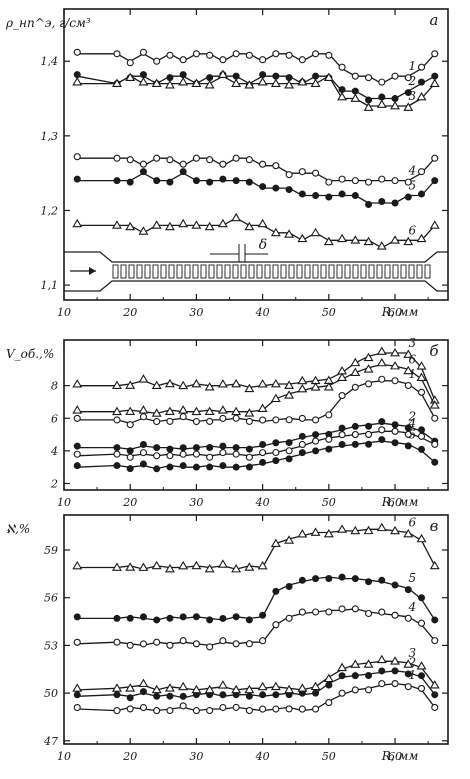 The height and width of the screenshot is (779, 470). I want to click on x-tick-label: 20, so click(129, 502).